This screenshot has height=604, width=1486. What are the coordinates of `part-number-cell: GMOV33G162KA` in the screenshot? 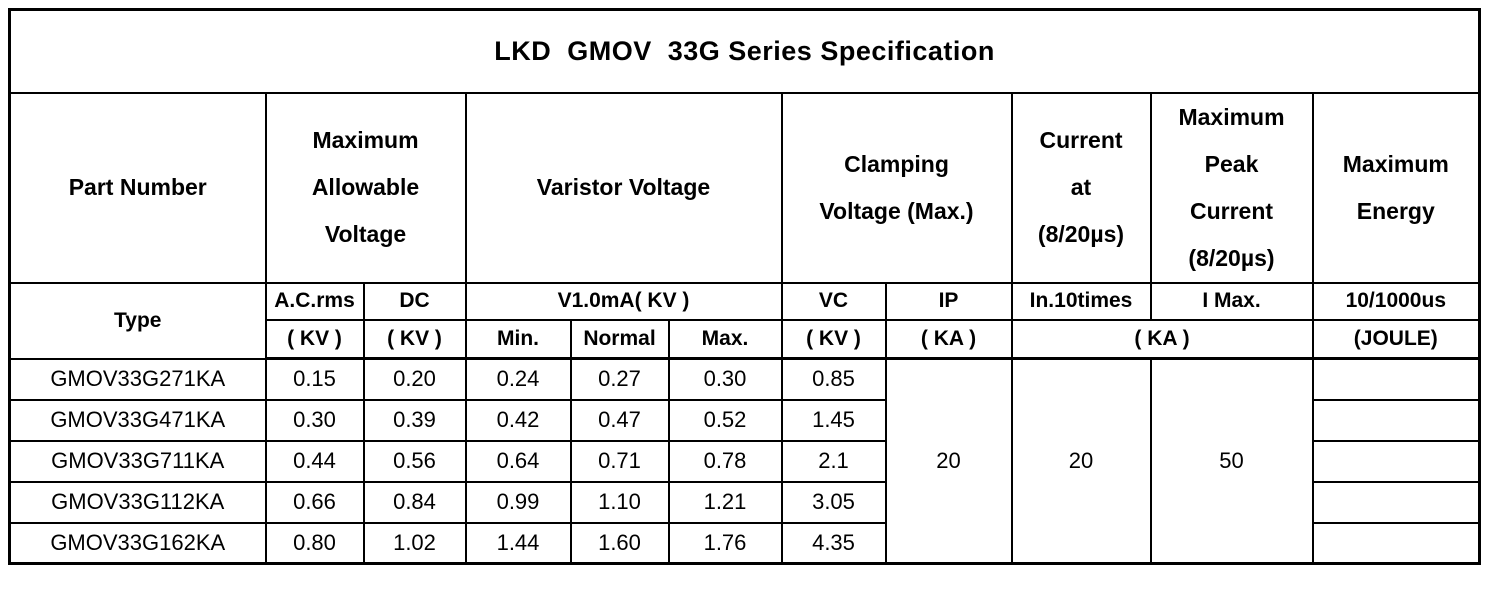 It's located at (137, 543).